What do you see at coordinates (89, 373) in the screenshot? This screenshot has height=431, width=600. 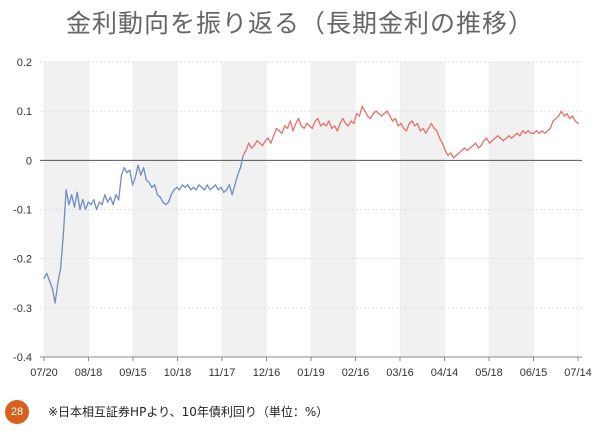 I see `x-tick-label: 08/18` at bounding box center [89, 373].